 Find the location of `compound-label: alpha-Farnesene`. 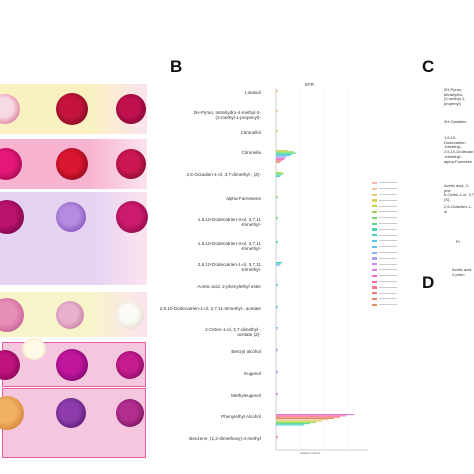

compound-label: alpha-Farnesene is located at coordinates (243, 198).